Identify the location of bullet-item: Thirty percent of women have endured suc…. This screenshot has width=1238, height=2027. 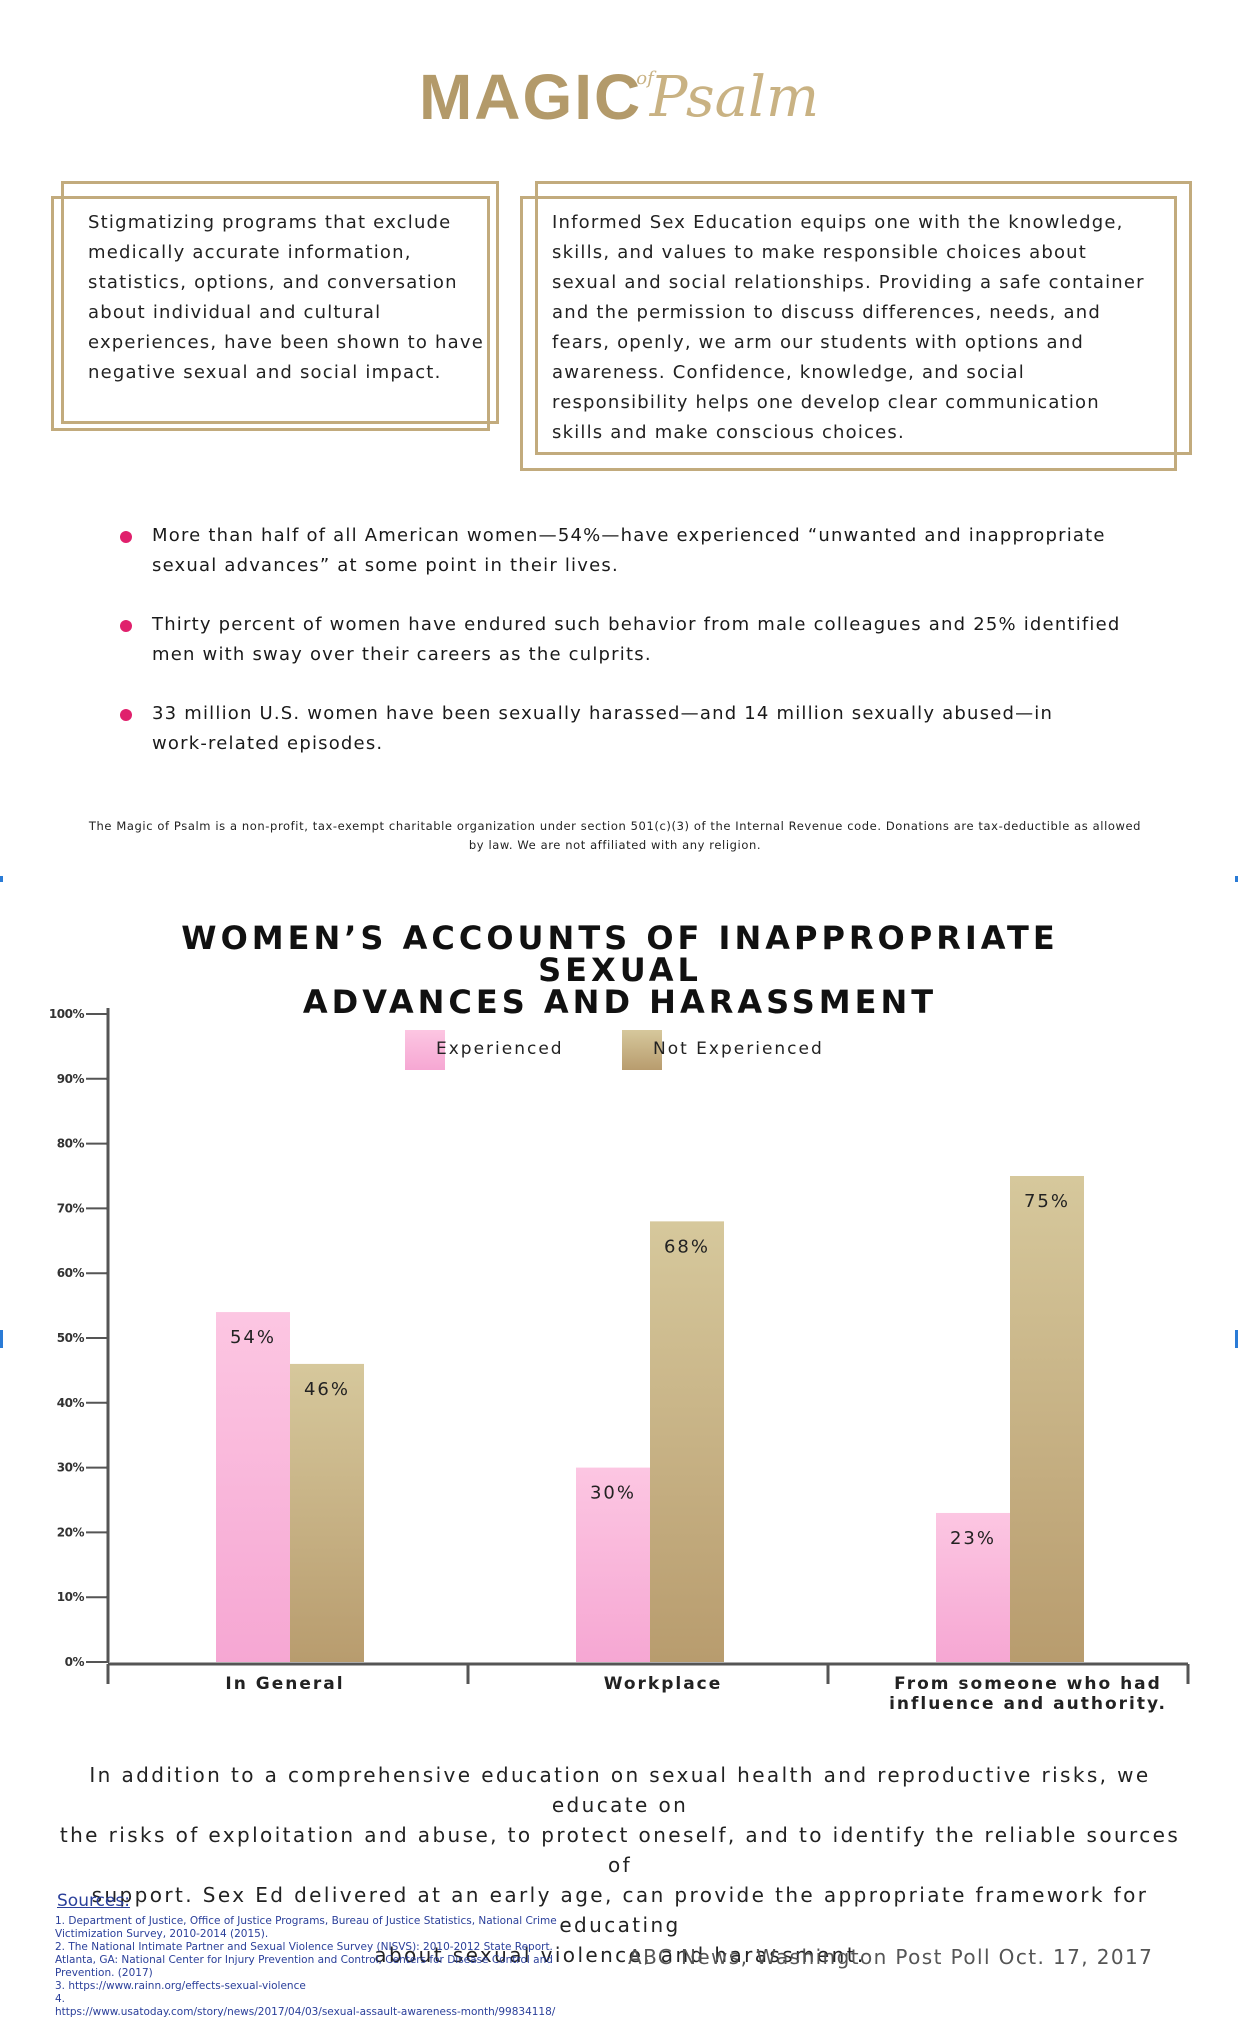
(628, 640).